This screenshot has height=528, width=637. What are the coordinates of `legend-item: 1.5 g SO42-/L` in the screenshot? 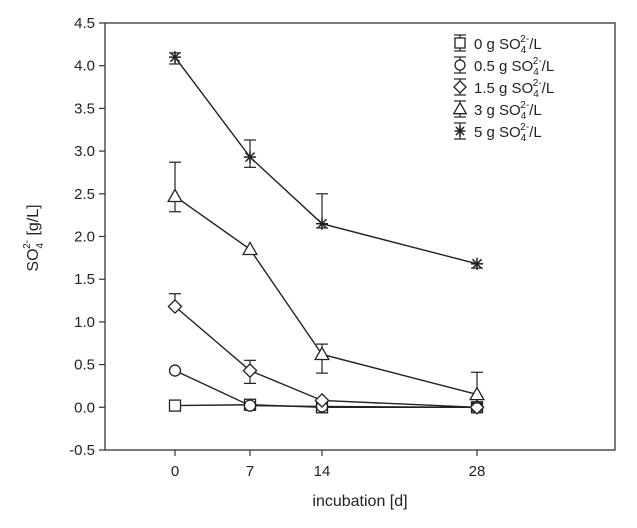 It's located at (503, 89).